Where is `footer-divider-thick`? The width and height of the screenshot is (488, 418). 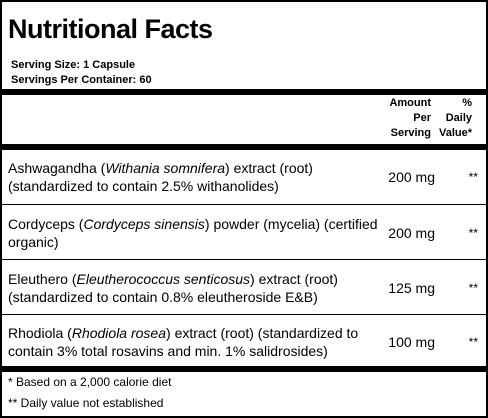 footer-divider-thick is located at coordinates (244, 369).